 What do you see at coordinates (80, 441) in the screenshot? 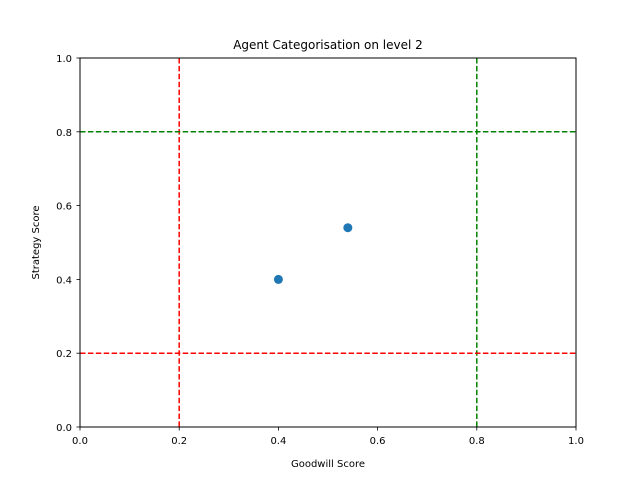
I see `x-tick-label: 0.0` at bounding box center [80, 441].